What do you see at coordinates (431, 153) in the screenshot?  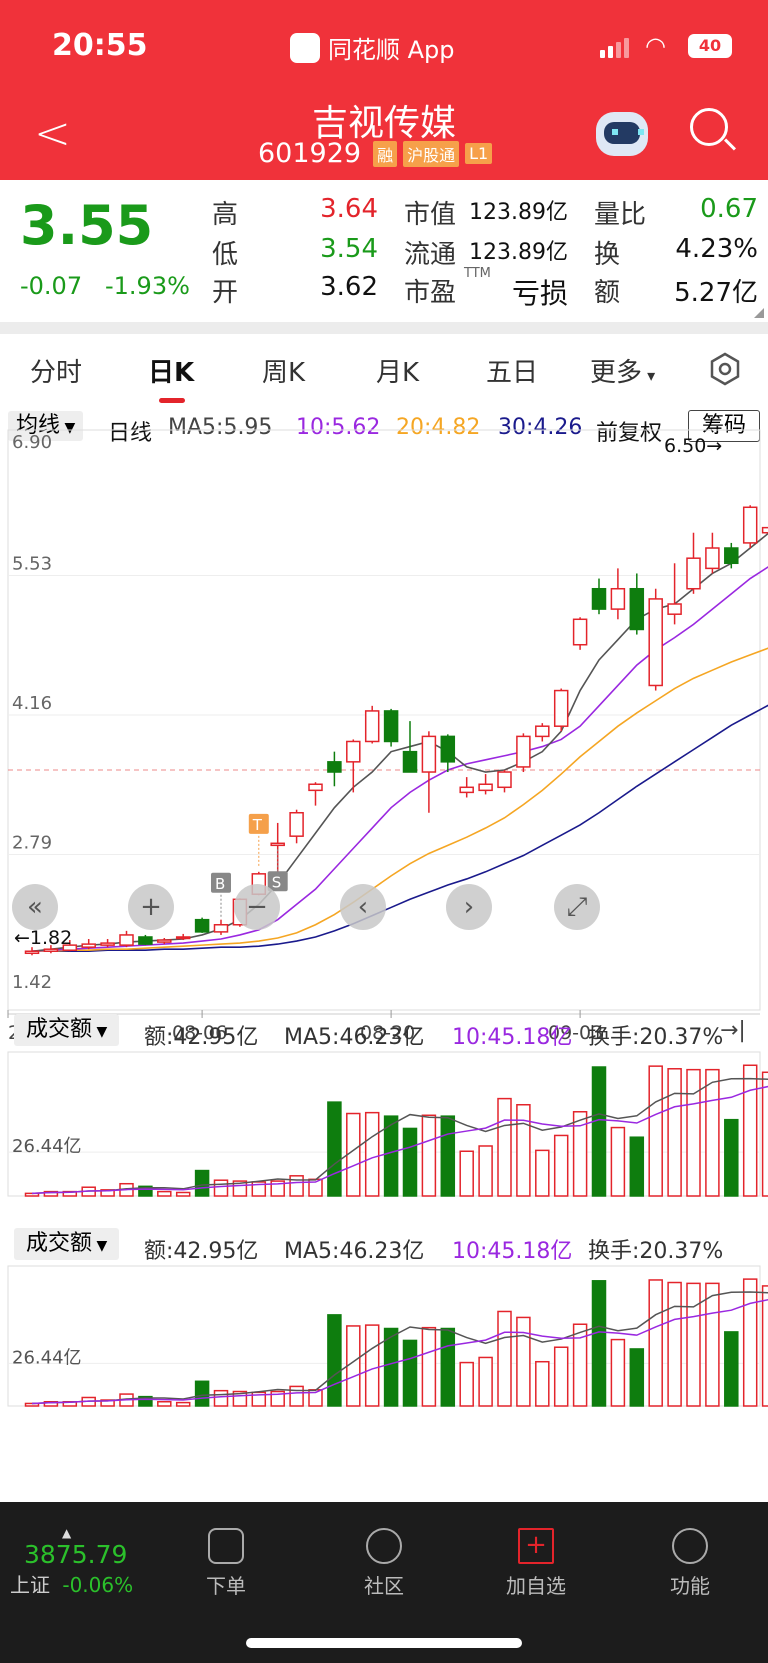 I see `connect-tag: 沪股通` at bounding box center [431, 153].